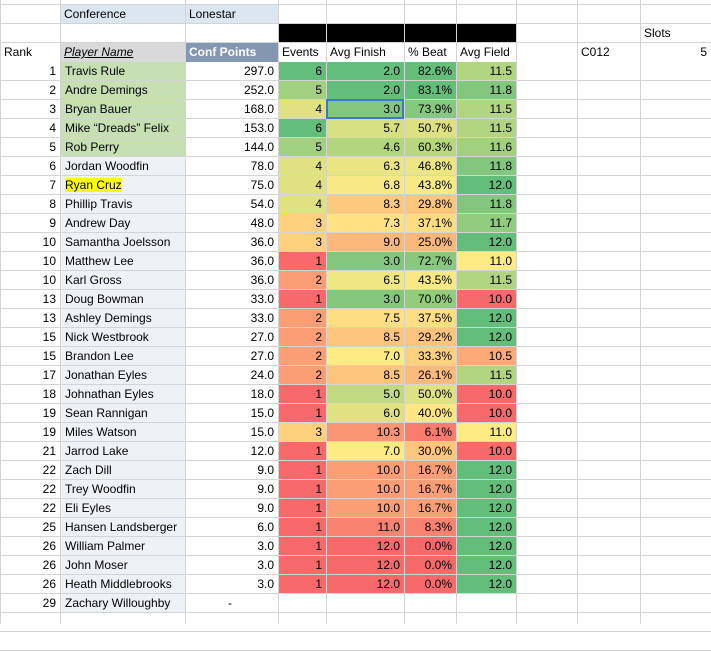 The width and height of the screenshot is (711, 651). I want to click on cell-points: 36.0, so click(262, 280).